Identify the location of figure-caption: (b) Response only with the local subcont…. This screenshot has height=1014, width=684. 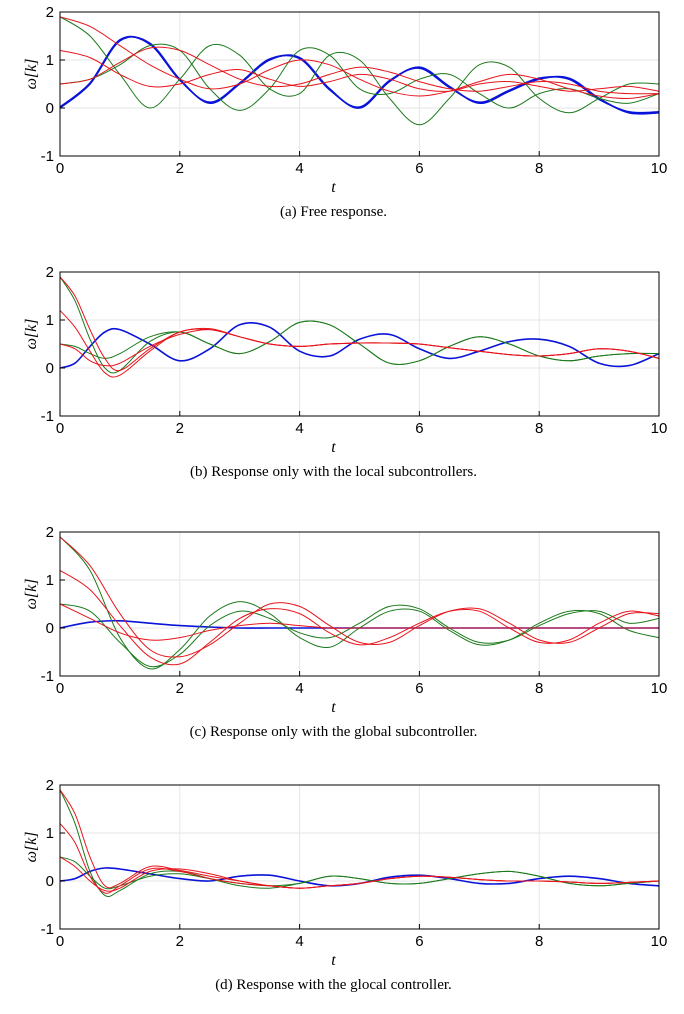
(333, 472).